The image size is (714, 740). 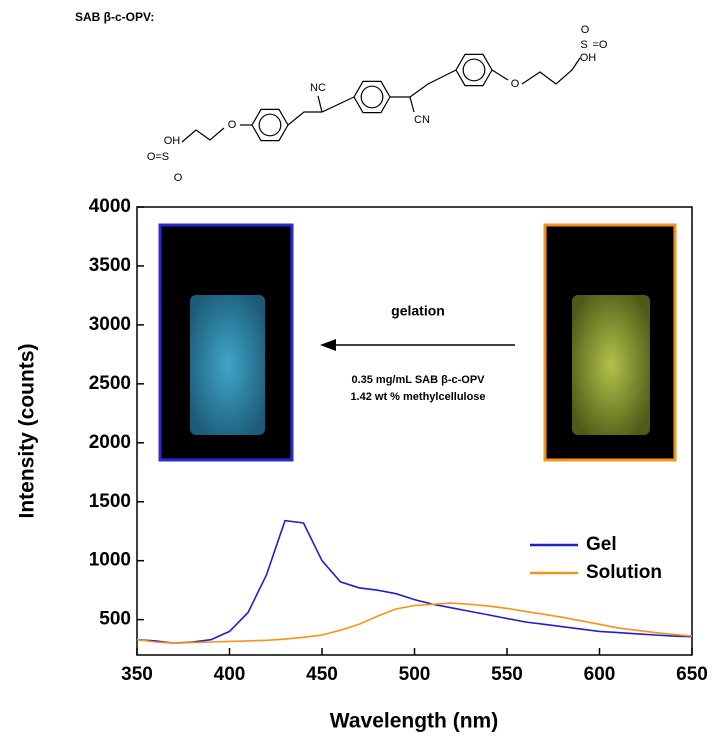 What do you see at coordinates (158, 157) in the screenshot?
I see `atom-label: O=S` at bounding box center [158, 157].